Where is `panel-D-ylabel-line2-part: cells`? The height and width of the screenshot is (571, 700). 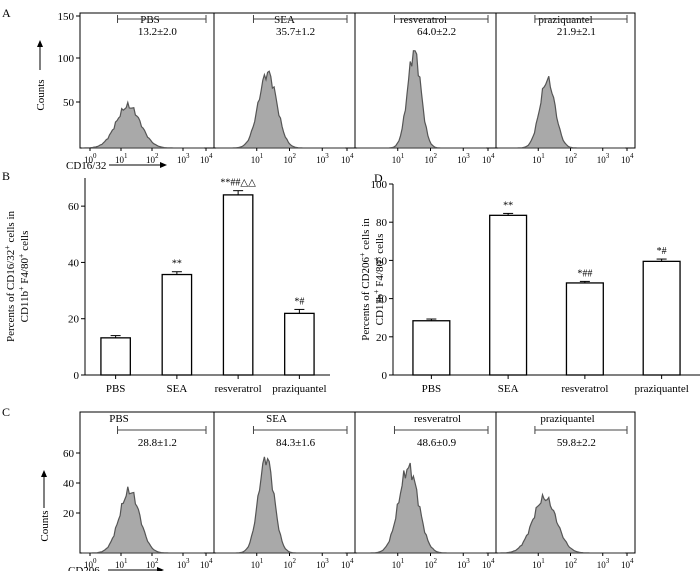 panel-D-ylabel-line2-part: cells is located at coordinates (380, 245).